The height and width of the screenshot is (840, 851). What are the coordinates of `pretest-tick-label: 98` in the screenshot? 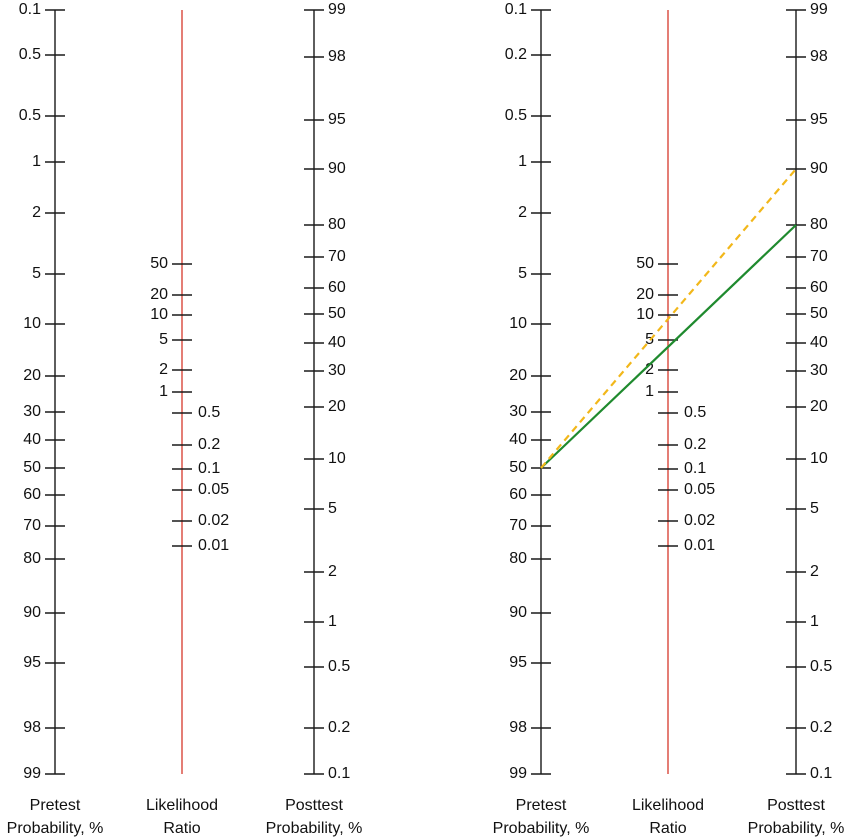 It's located at (518, 727).